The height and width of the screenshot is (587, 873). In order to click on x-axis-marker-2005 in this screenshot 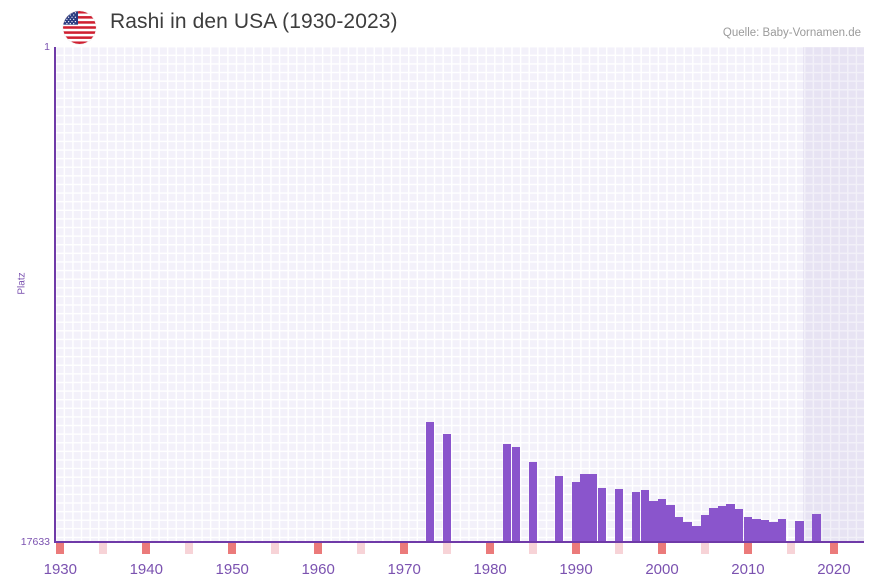, I will do `click(705, 548)`.